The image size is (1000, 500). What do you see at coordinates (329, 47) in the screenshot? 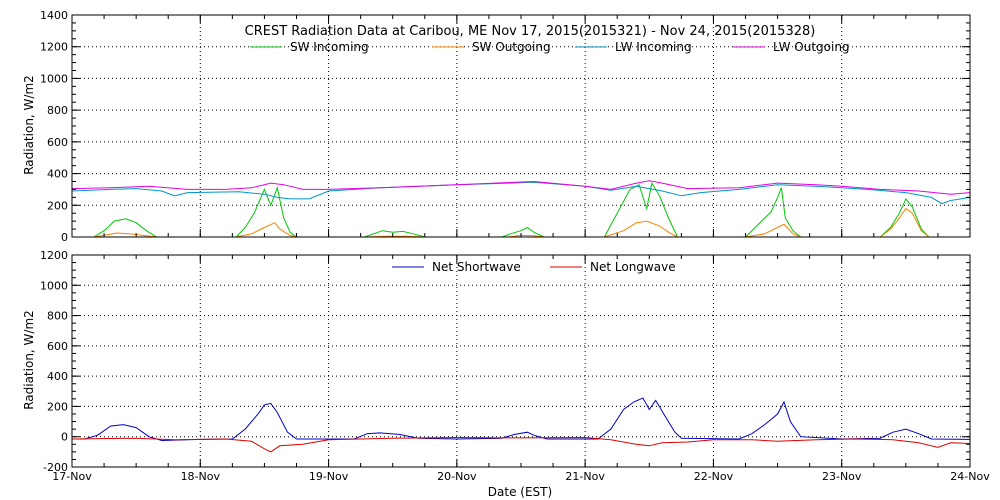
I see `legend-label-sw-incoming: SW Incoming` at bounding box center [329, 47].